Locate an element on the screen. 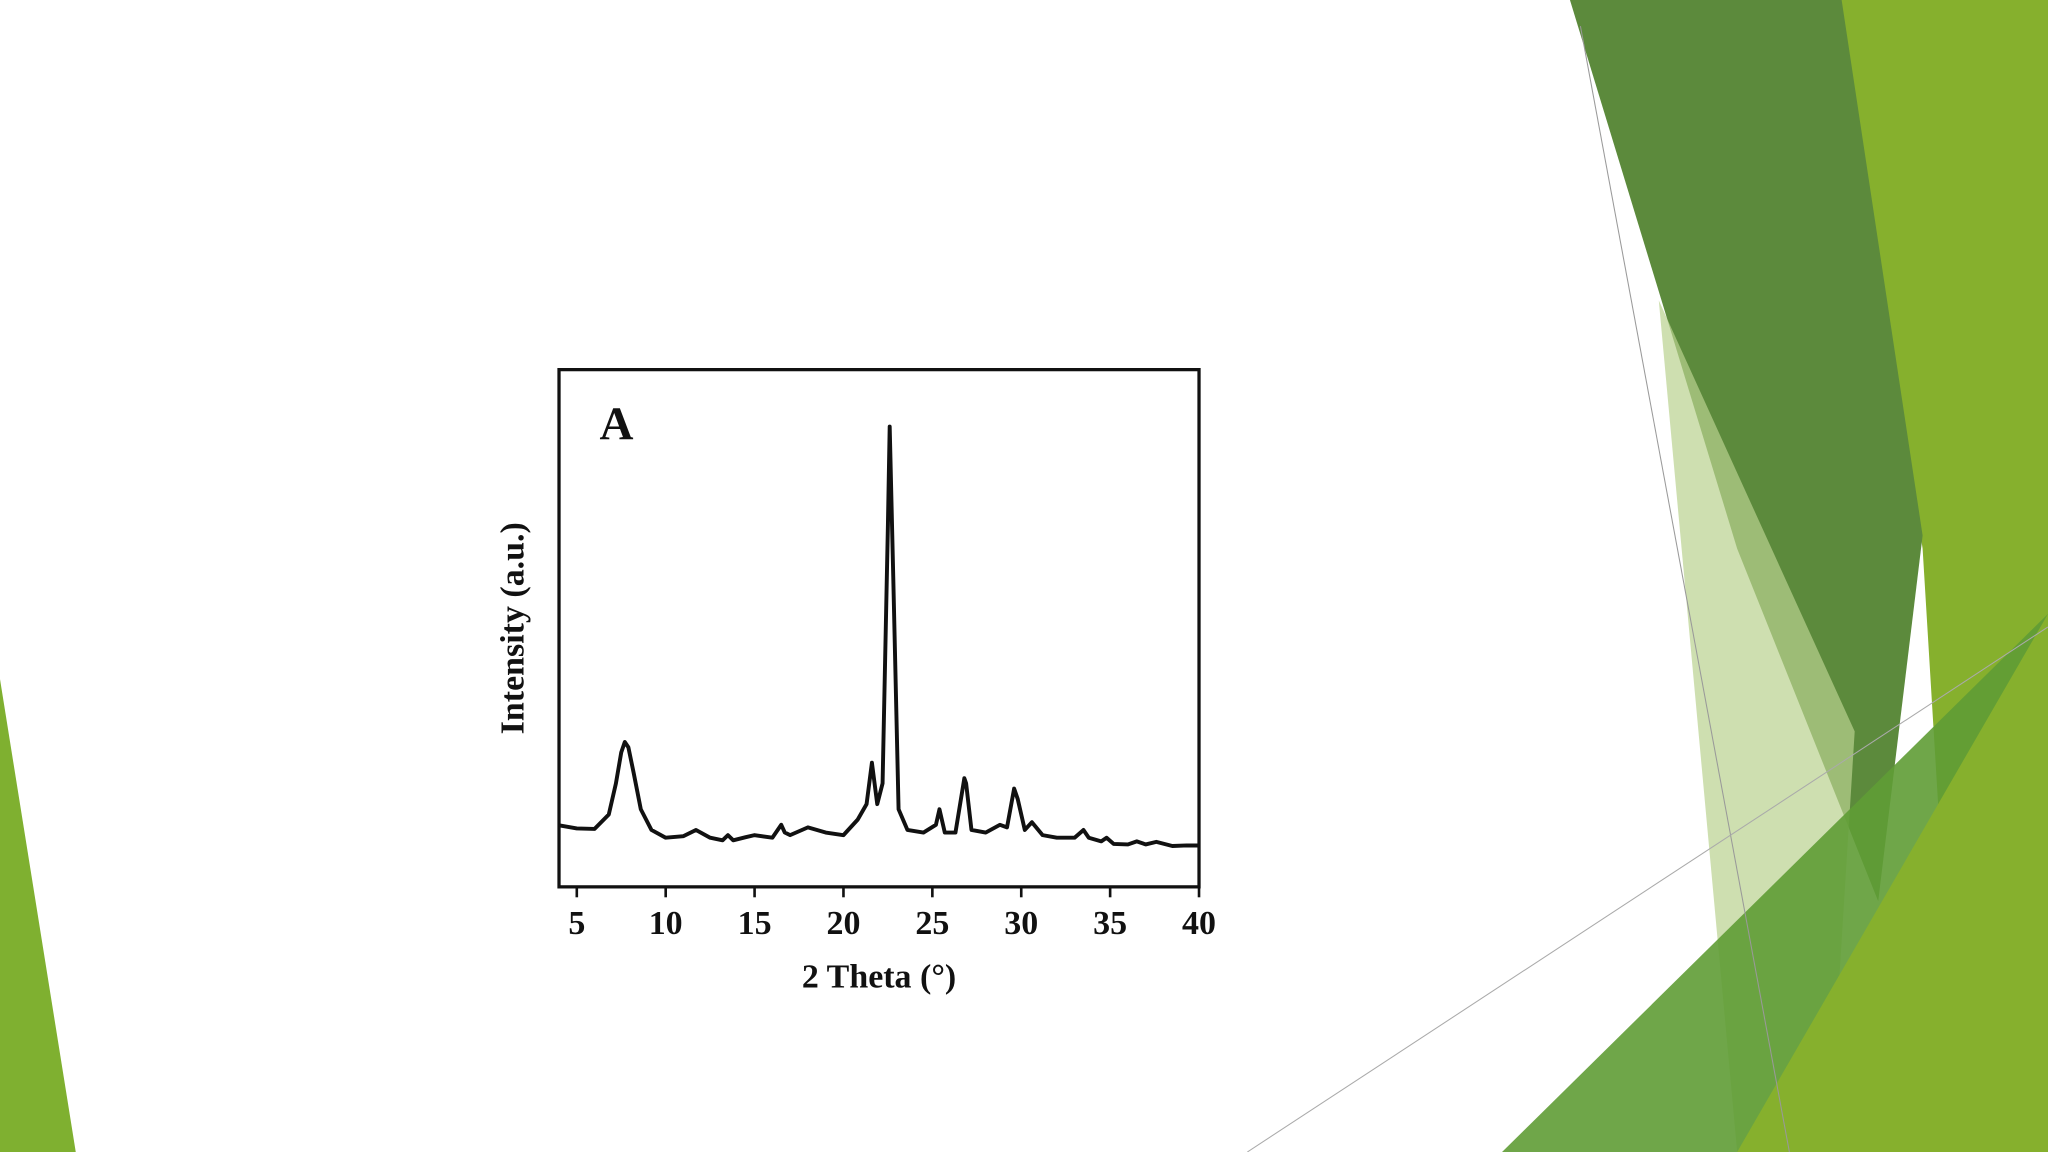 The width and height of the screenshot is (2048, 1157). y-axis-label: Intensity (a.u.) is located at coordinates (513, 628).